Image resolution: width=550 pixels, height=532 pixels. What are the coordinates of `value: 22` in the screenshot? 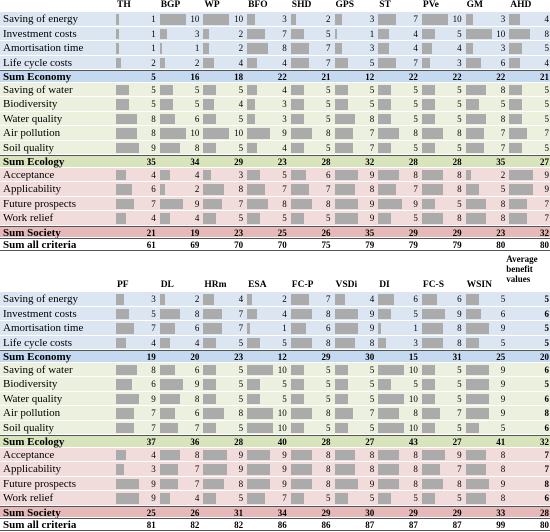 It's located at (282, 77).